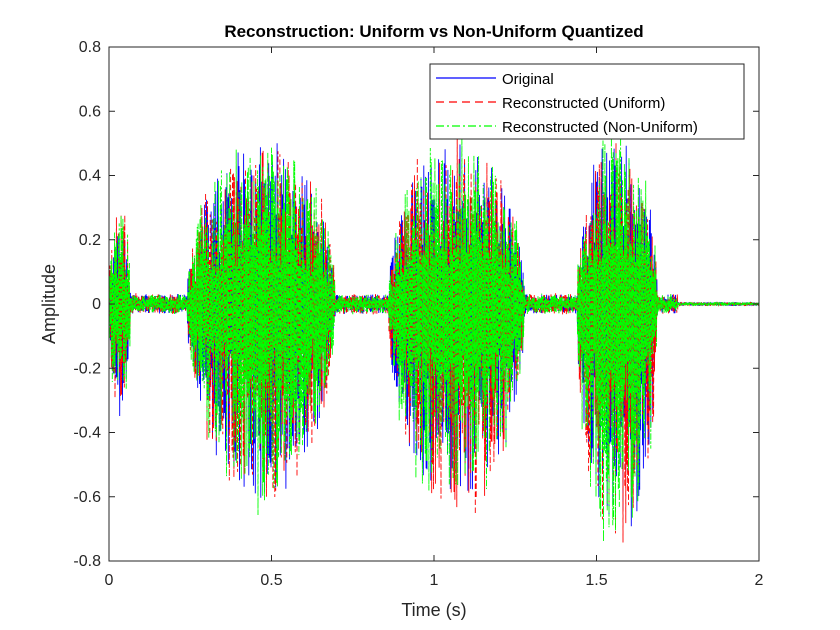 The width and height of the screenshot is (840, 630). What do you see at coordinates (759, 580) in the screenshot?
I see `x-tick-label: 2` at bounding box center [759, 580].